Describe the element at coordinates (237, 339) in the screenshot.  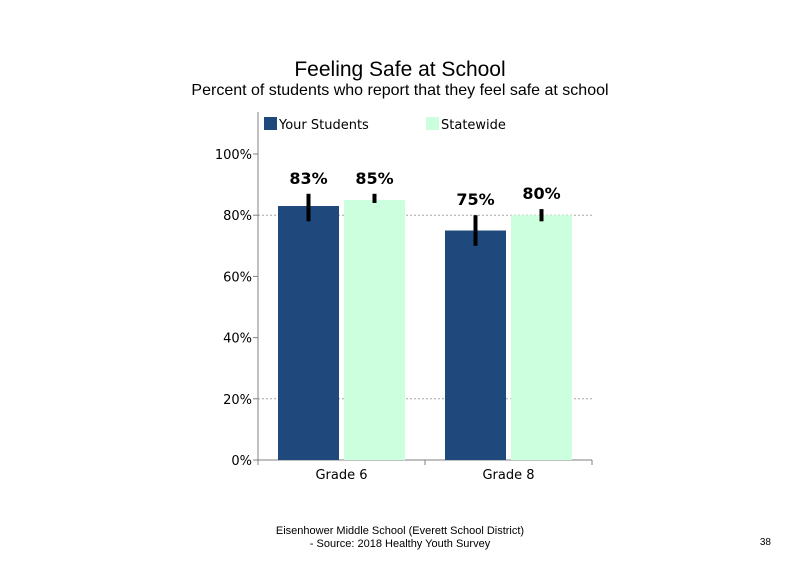
I see `y-tick-label: 40%` at that location.